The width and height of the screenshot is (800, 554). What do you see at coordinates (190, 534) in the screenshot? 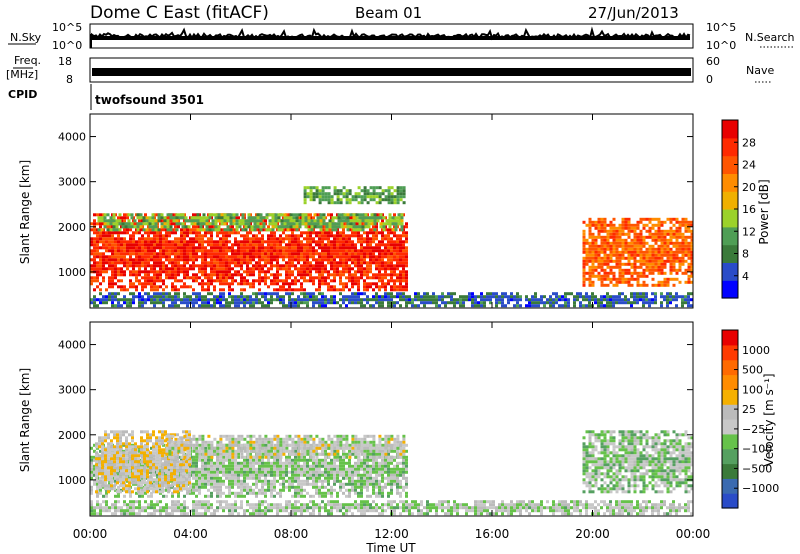
I see `x-tick-label: 04:00` at bounding box center [190, 534].